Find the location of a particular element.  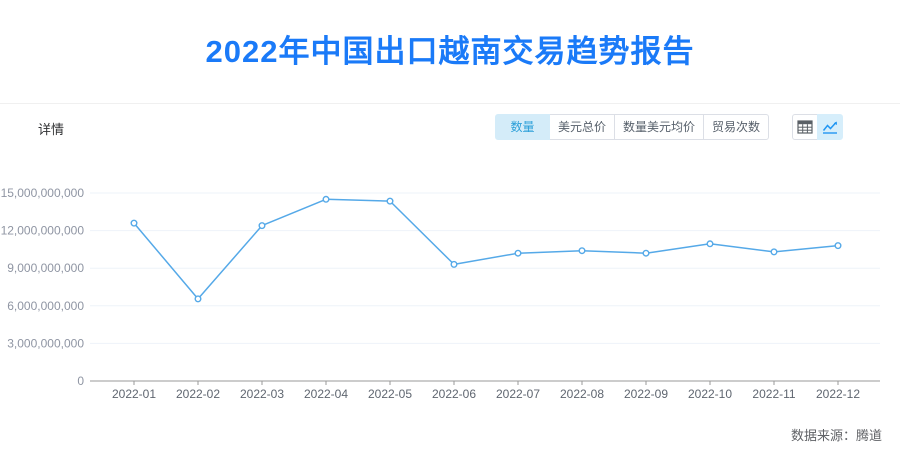

view-toggle-group is located at coordinates (817, 127).